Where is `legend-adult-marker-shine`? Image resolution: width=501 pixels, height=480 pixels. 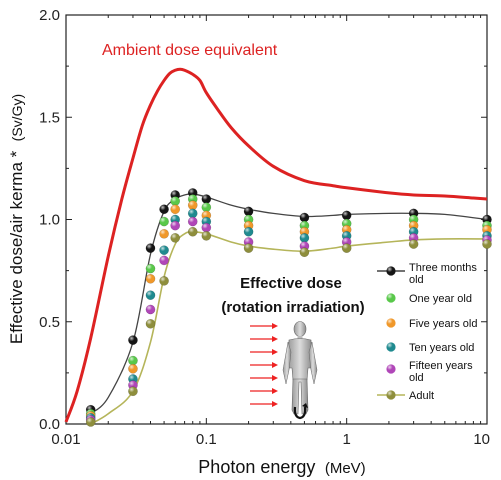
legend-adult-marker-shine is located at coordinates (391, 395).